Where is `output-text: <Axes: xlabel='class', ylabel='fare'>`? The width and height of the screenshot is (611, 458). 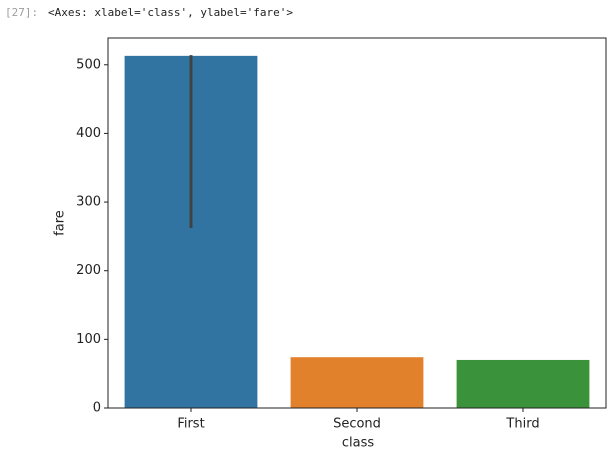 output-text: <Axes: xlabel='class', ylabel='fare'> is located at coordinates (170, 12).